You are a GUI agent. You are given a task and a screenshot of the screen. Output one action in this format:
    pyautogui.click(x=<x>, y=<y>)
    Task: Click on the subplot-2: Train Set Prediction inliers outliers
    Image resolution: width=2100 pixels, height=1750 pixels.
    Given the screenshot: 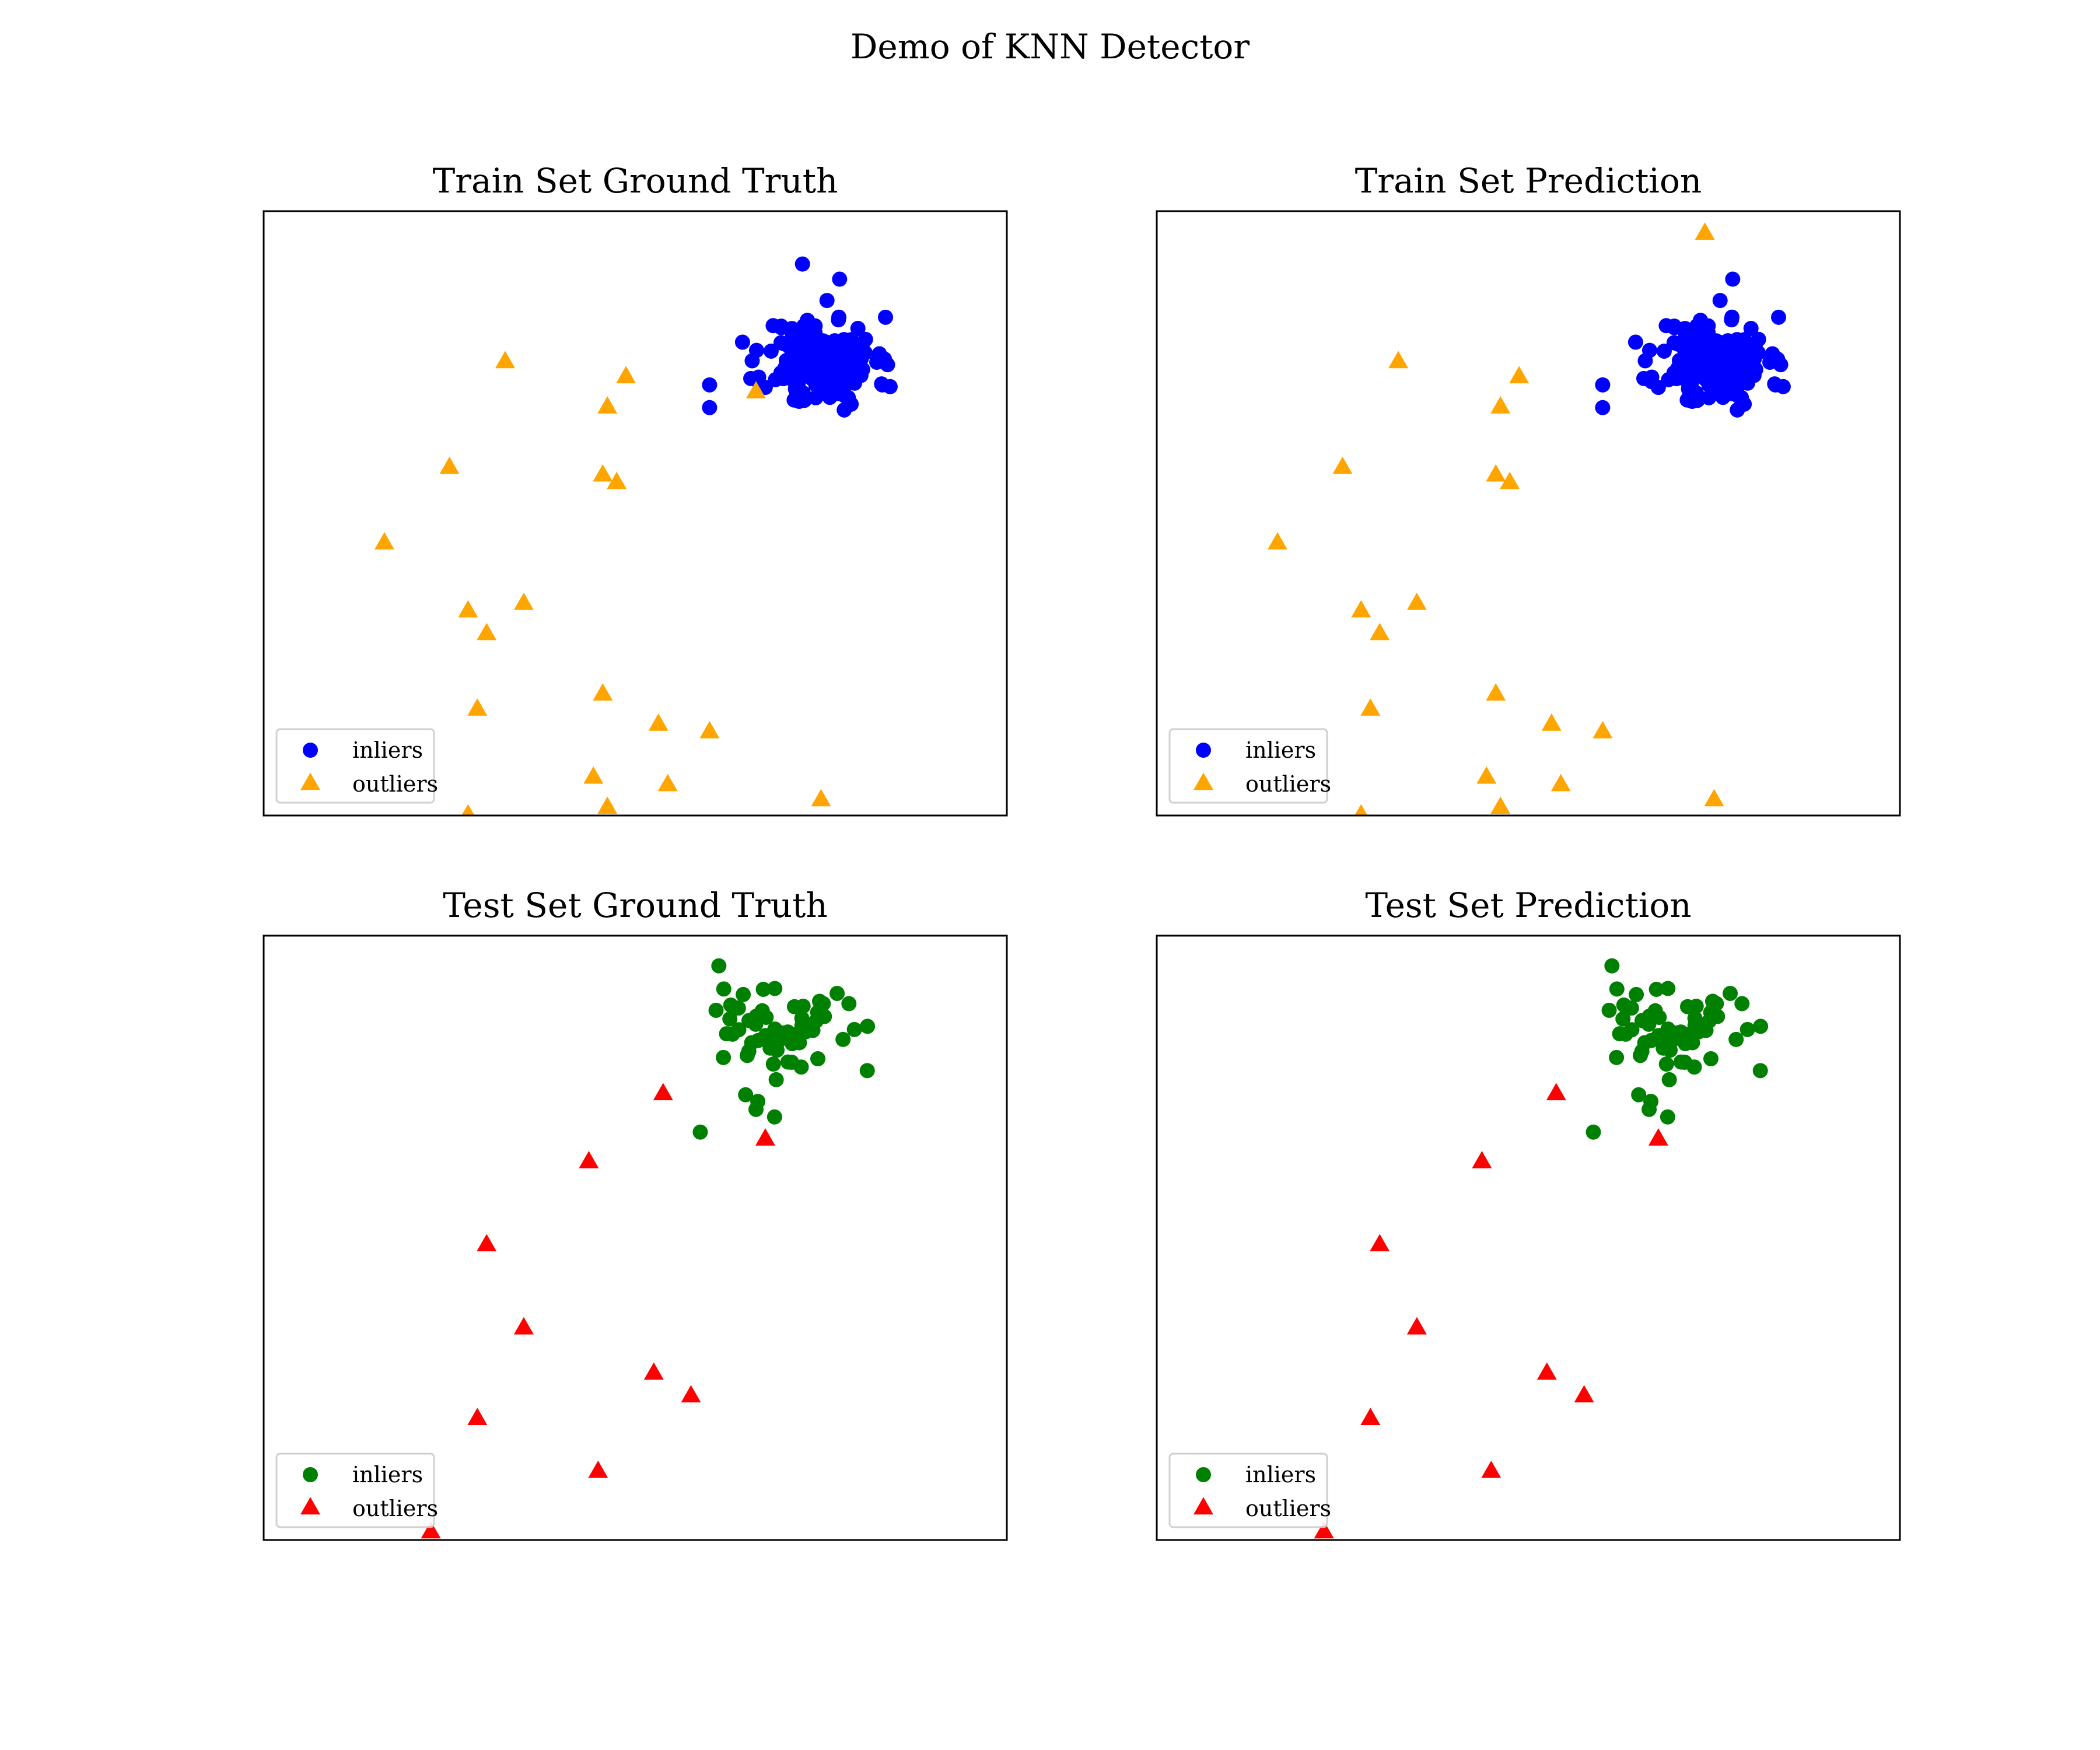 What is the action you would take?
    pyautogui.click(x=1528, y=489)
    